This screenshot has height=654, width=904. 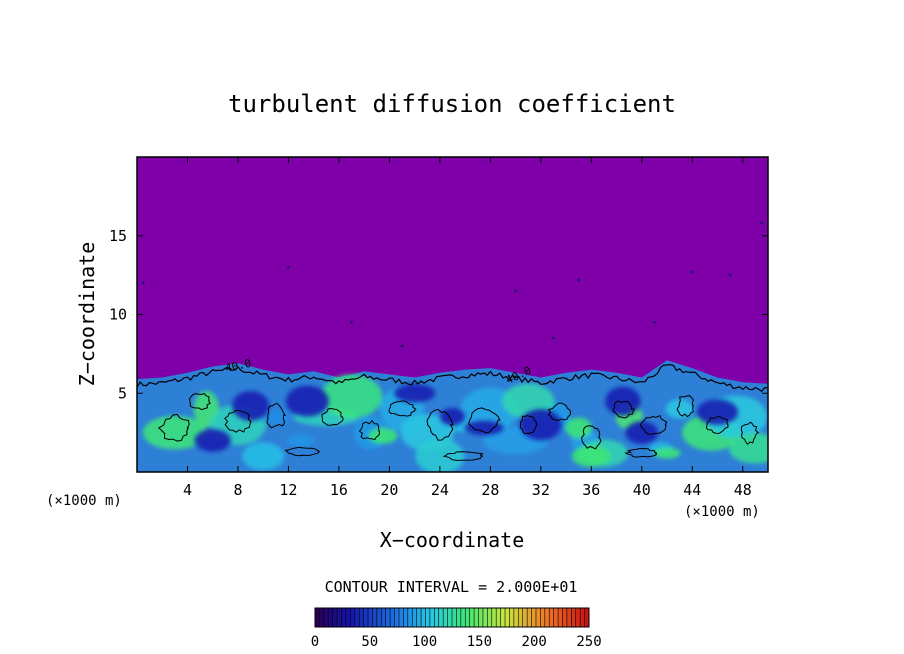 I want to click on isolated-specks, so click(x=452, y=284).